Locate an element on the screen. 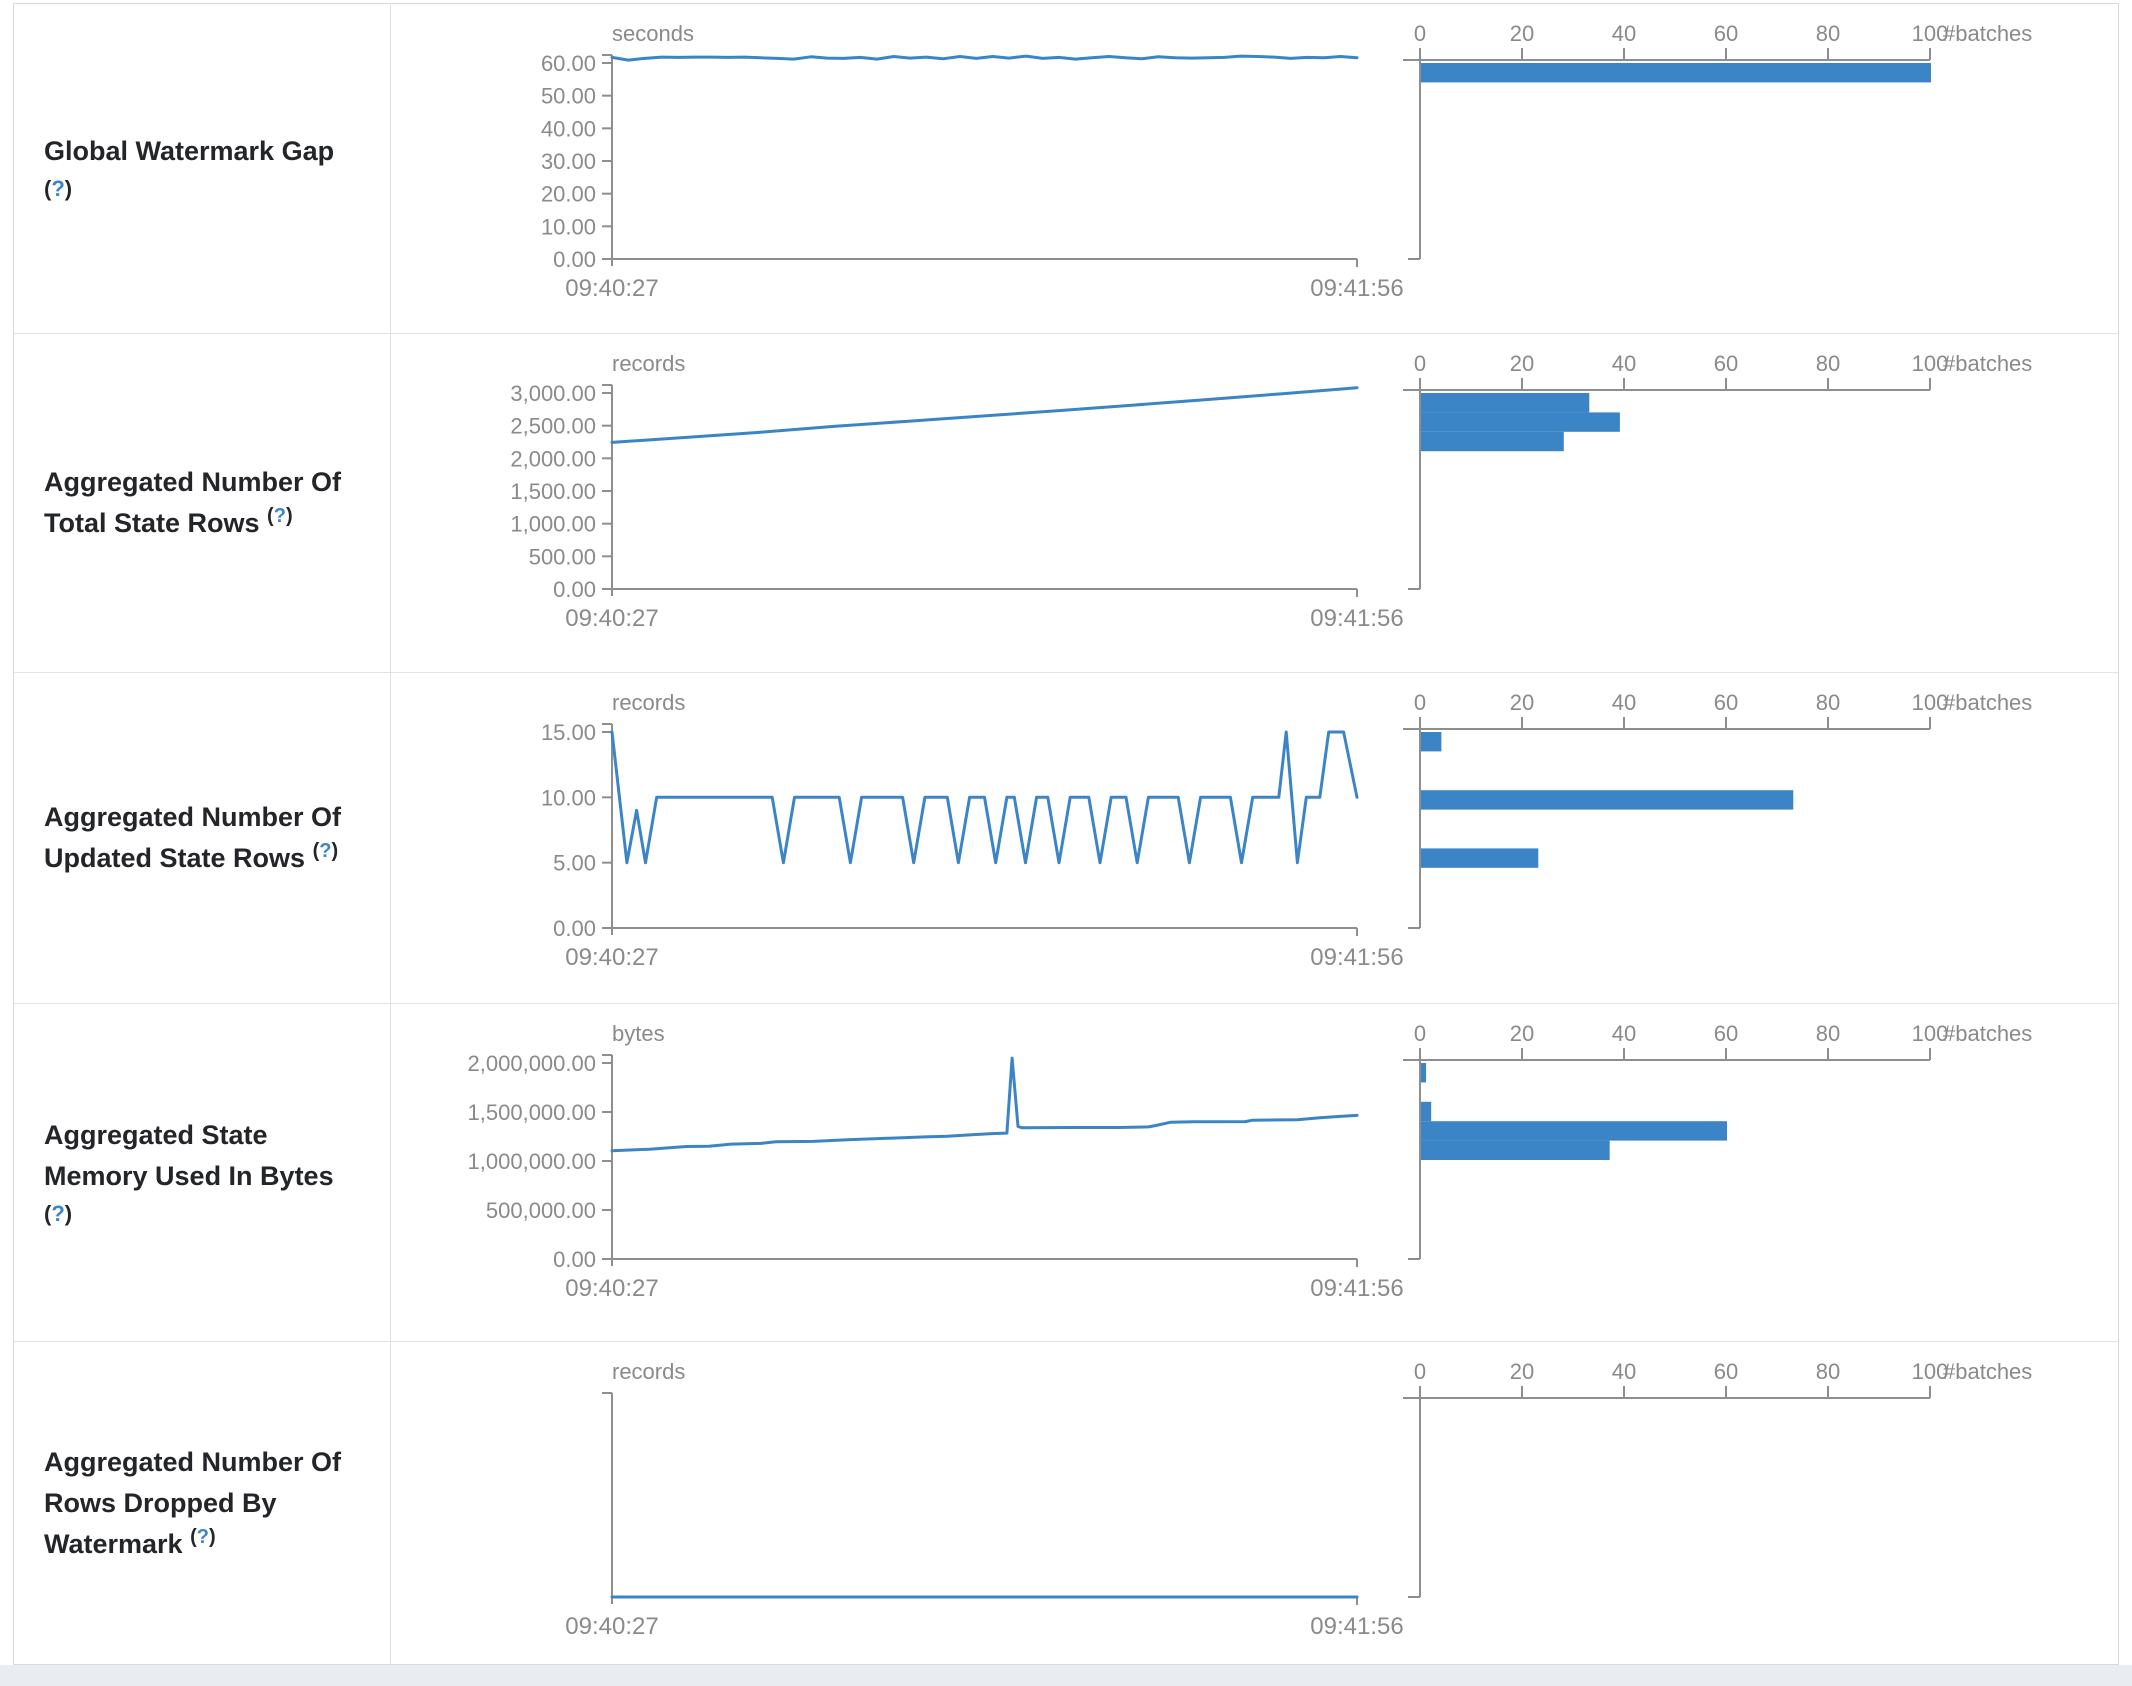 The width and height of the screenshot is (2132, 1686). y-axis-tick-label: 60.00 is located at coordinates (568, 63).